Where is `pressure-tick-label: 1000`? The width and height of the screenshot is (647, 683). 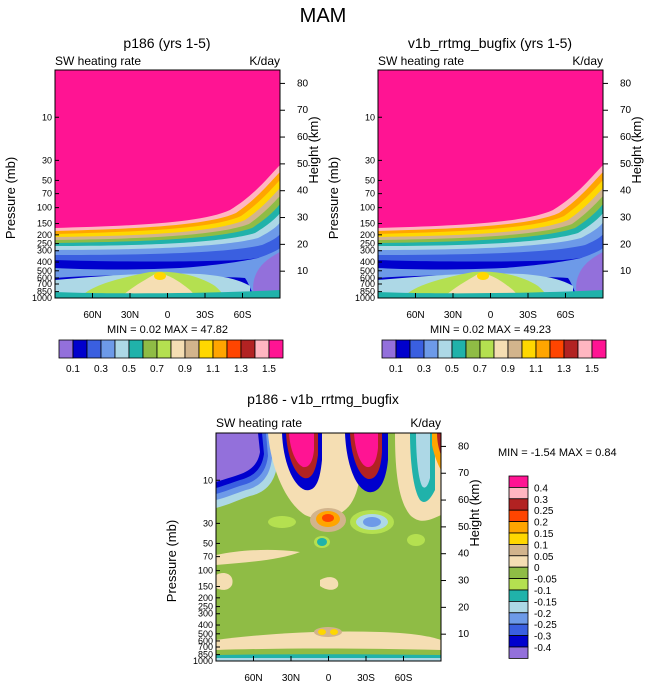
pressure-tick-label: 1000 is located at coordinates (365, 298).